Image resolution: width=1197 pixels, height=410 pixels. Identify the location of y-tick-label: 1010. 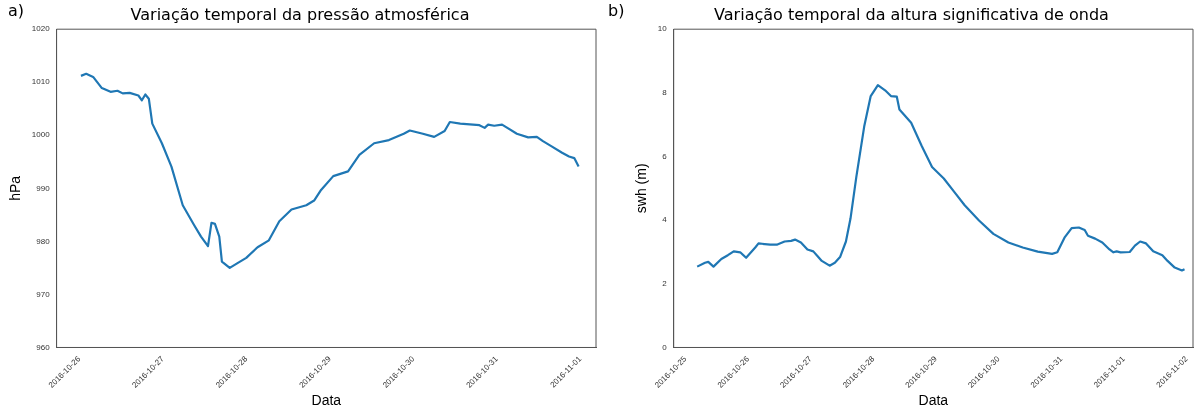
(41, 82).